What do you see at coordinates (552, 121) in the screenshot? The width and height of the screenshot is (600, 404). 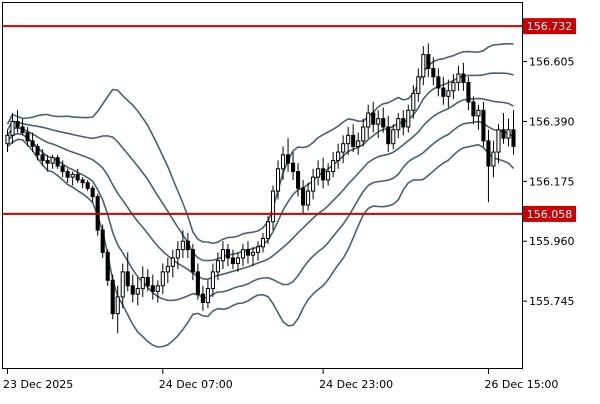 I see `y-tick-label: 156.390` at bounding box center [552, 121].